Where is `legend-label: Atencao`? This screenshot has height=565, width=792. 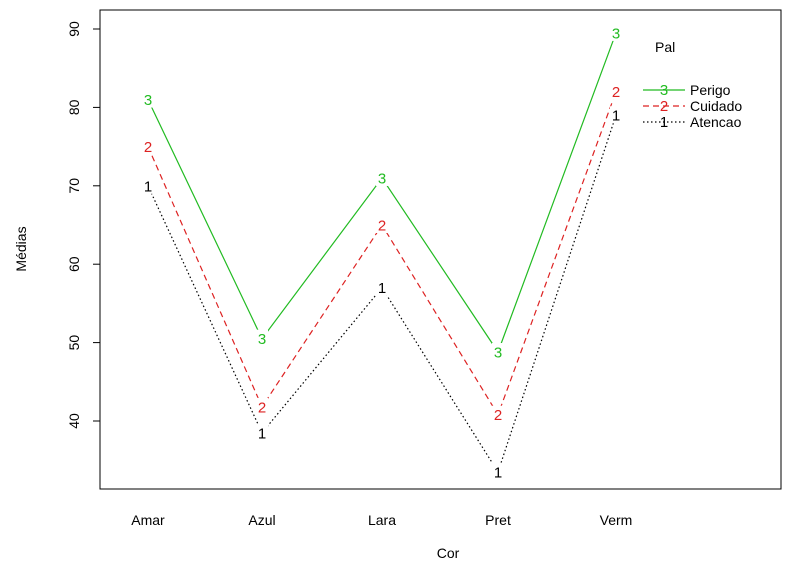
legend-label: Atencao is located at coordinates (716, 122).